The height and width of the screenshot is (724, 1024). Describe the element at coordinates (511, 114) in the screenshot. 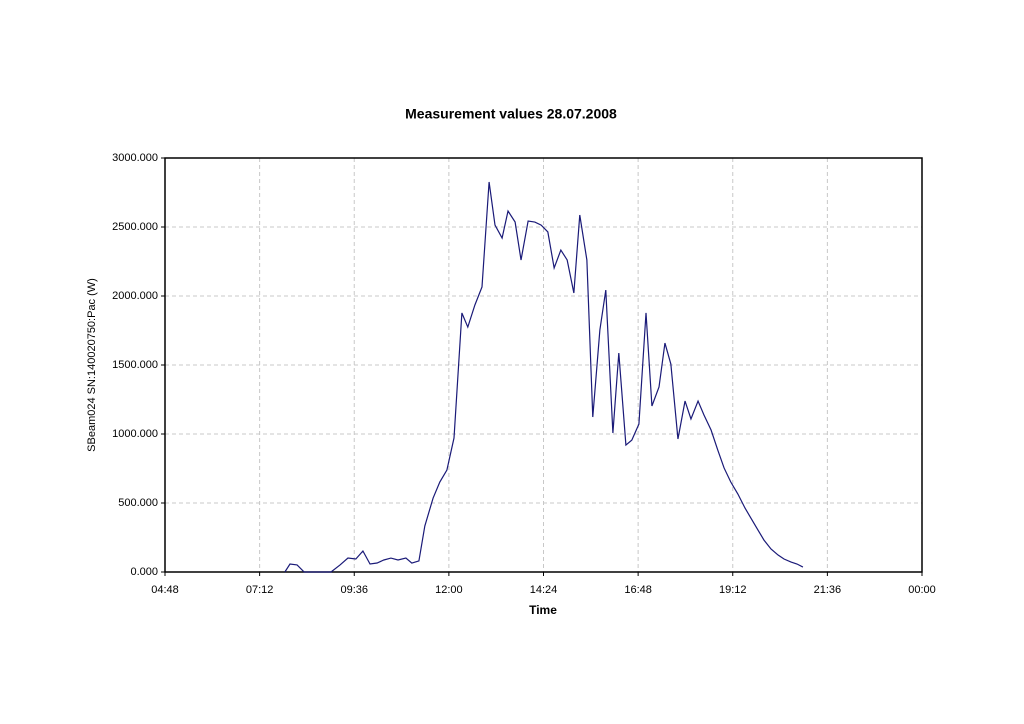

I see `chart-title: Measurement values 28.07.2008` at that location.